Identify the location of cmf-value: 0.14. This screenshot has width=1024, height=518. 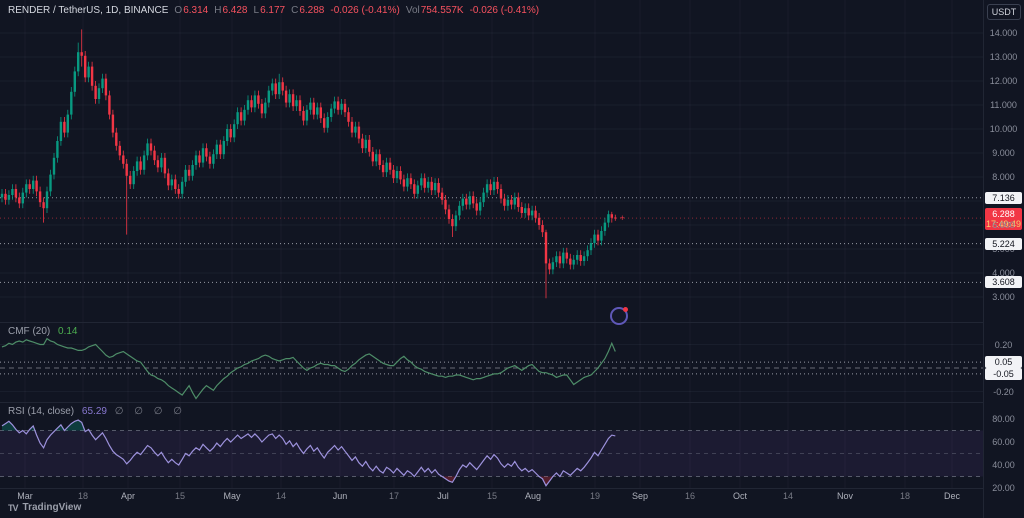
(68, 331).